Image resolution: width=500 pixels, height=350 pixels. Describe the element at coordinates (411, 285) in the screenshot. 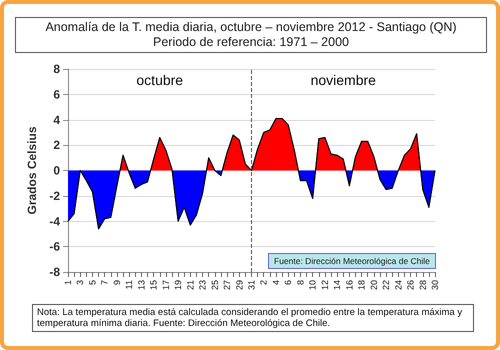

I see `x-tick-label: 26` at that location.